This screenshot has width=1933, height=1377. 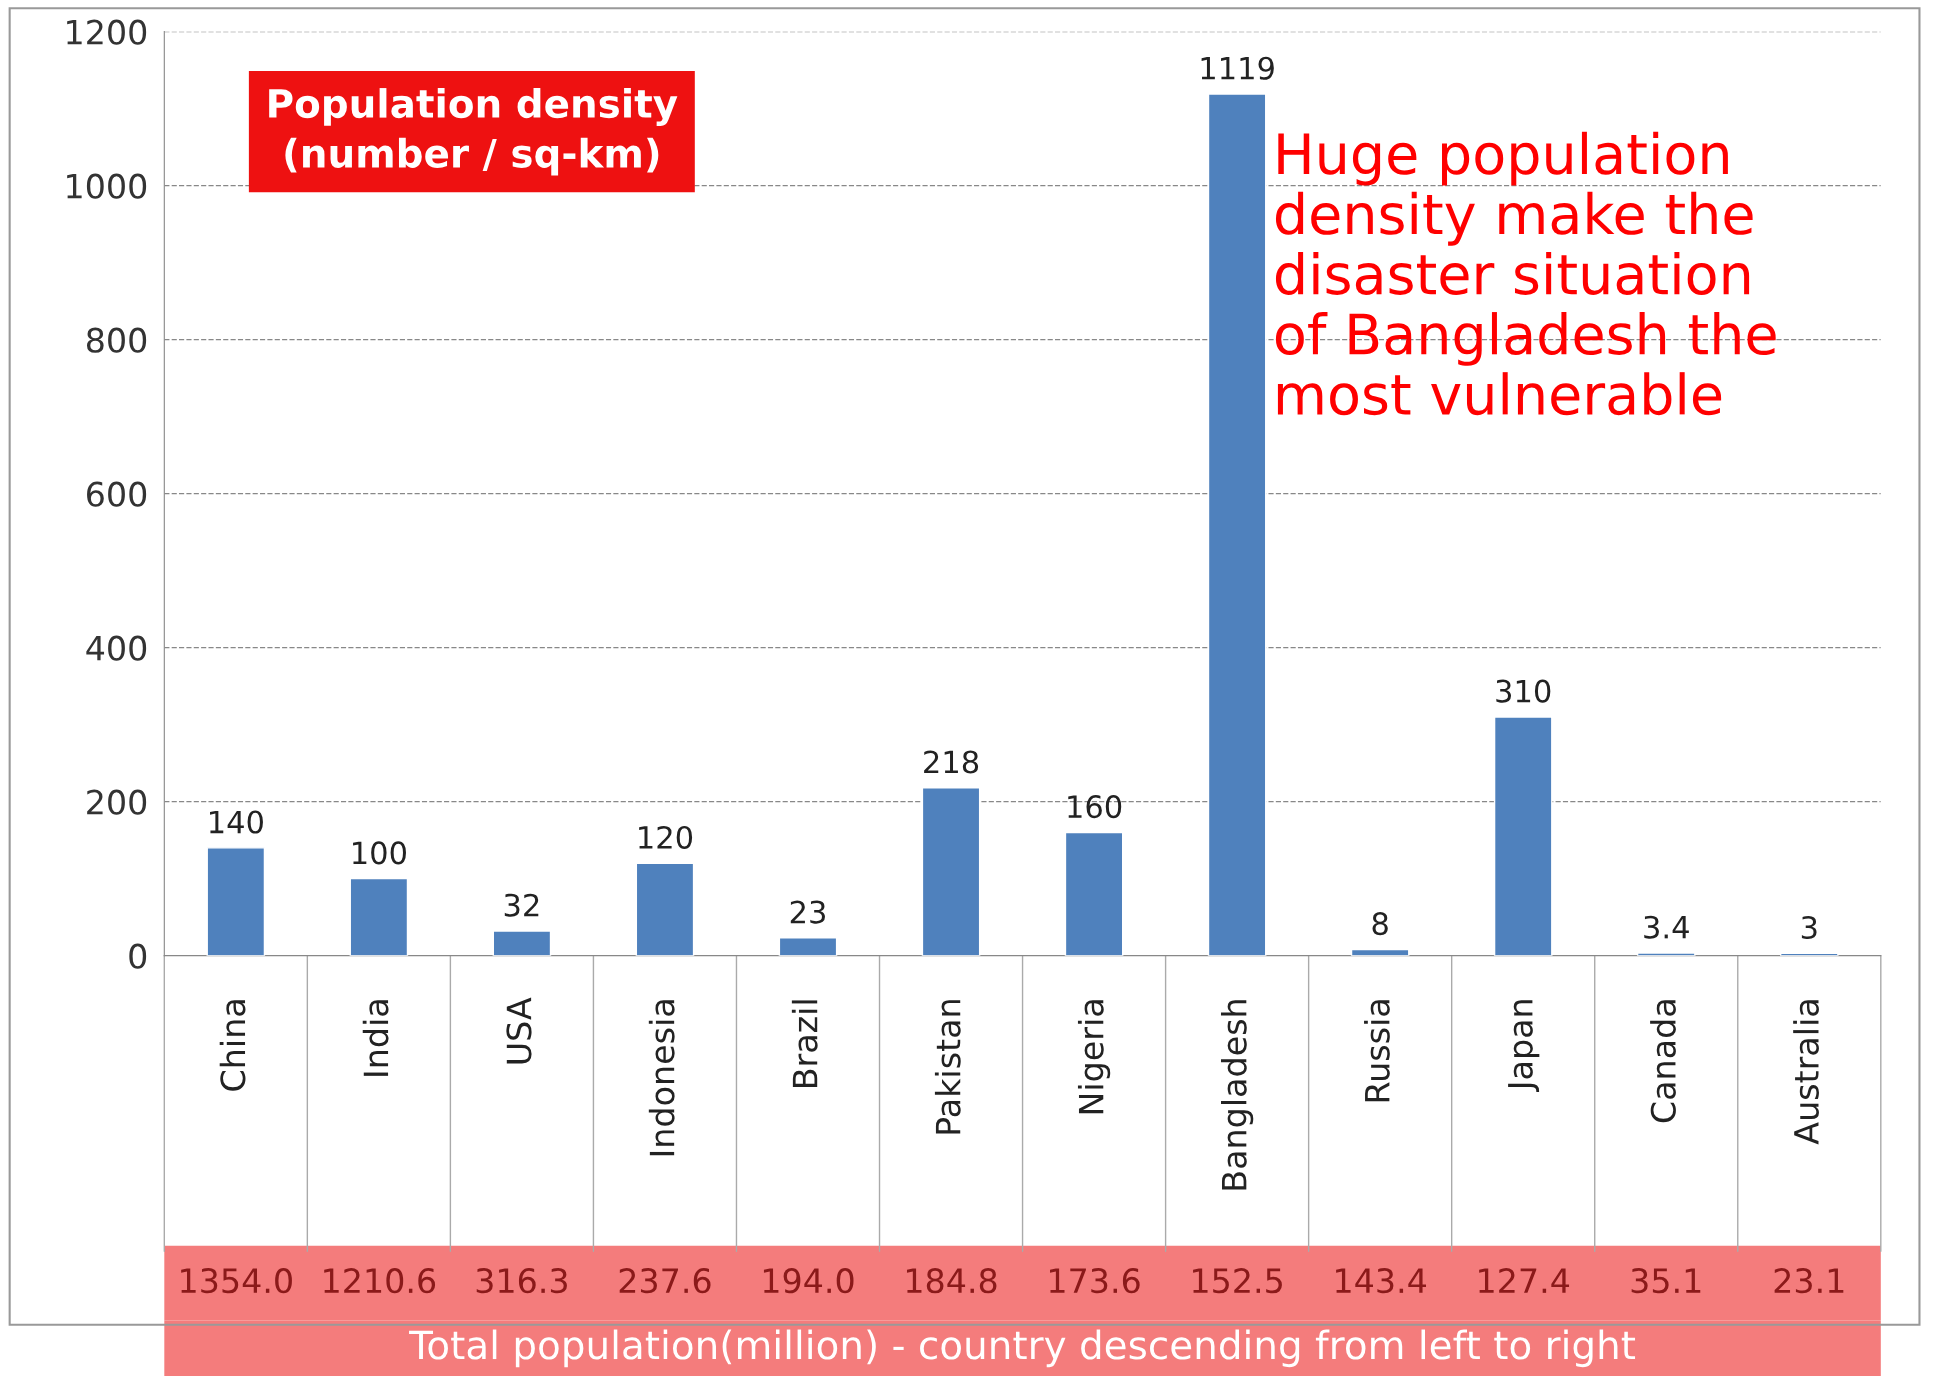 What do you see at coordinates (807, 912) in the screenshot?
I see `data-label: 23` at bounding box center [807, 912].